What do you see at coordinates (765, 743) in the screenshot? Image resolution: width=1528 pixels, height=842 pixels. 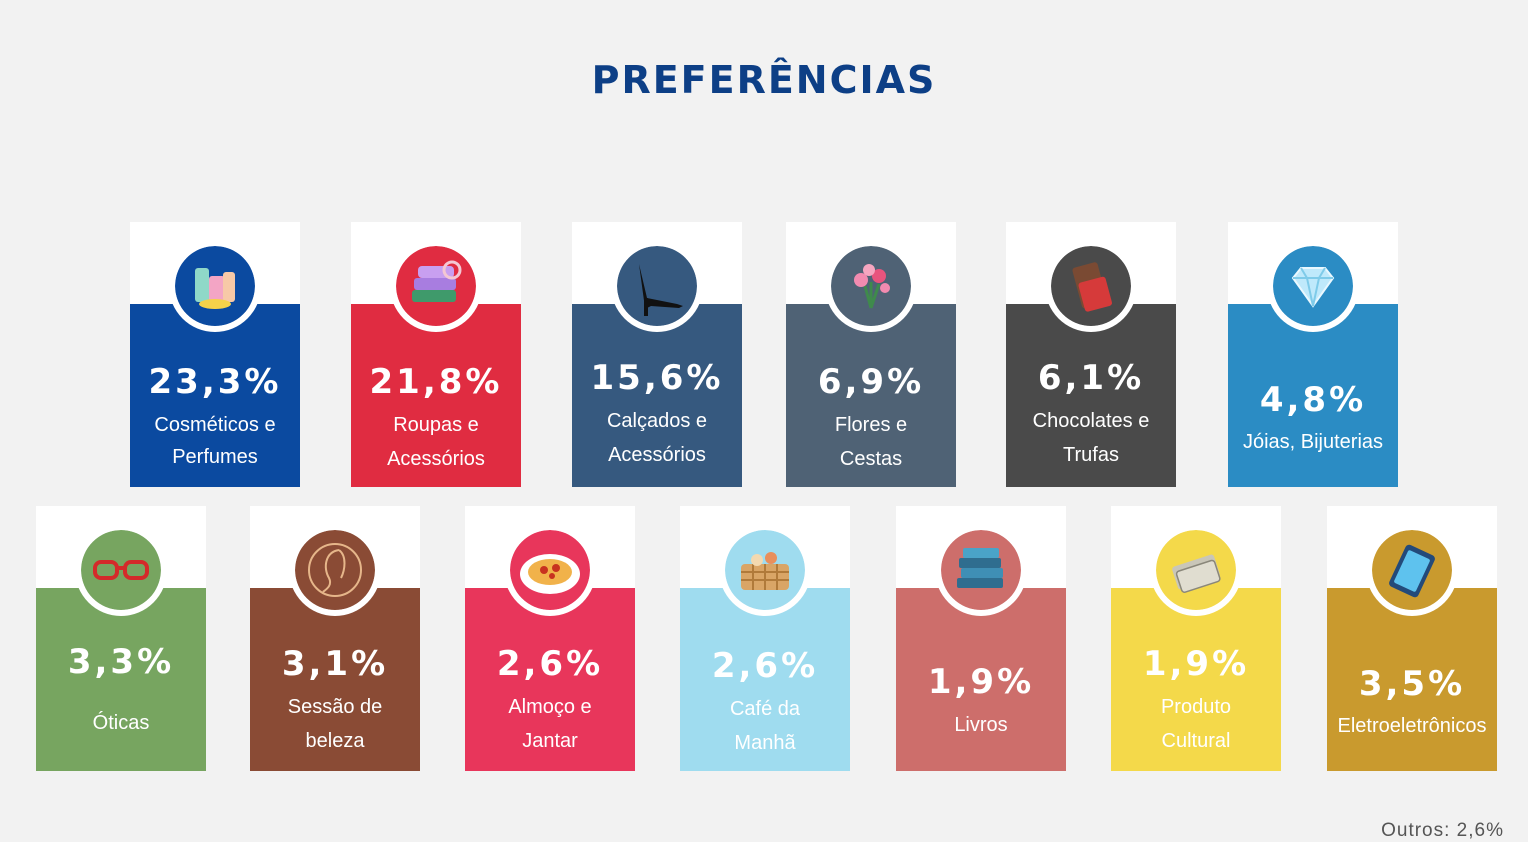 I see `card-label-line2: Manhã` at bounding box center [765, 743].